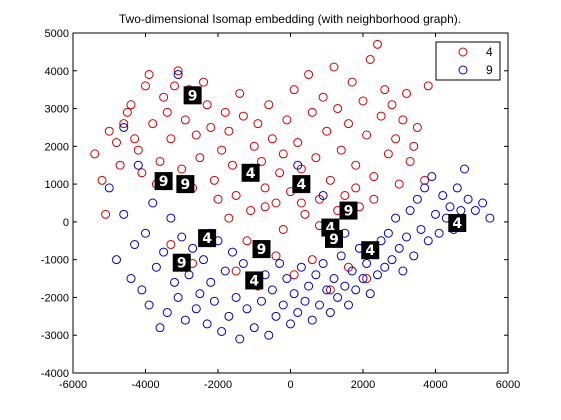  What do you see at coordinates (73, 385) in the screenshot?
I see `x-tick-label: -6000` at bounding box center [73, 385].